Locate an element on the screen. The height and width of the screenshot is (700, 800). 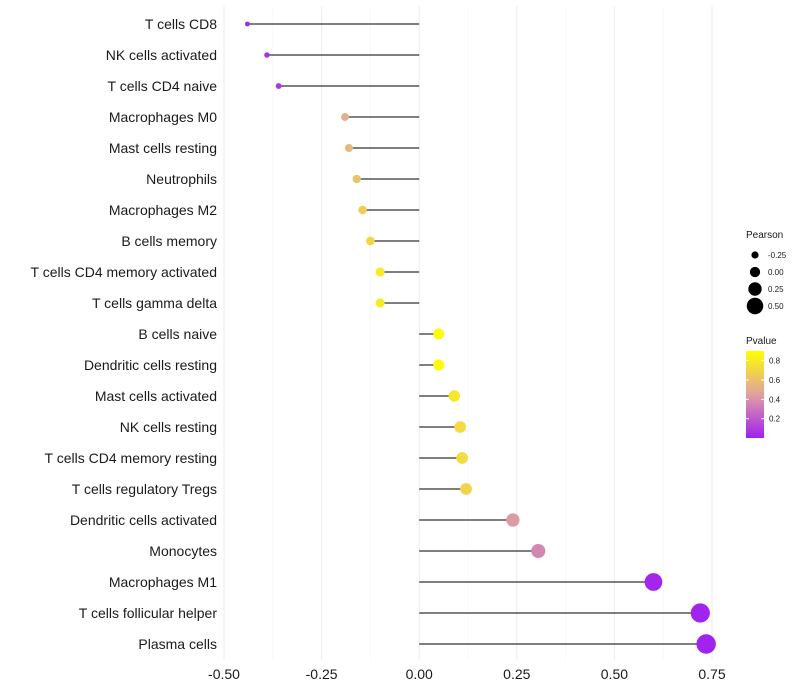
legend-pvalue-label: 0.8 is located at coordinates (775, 361).